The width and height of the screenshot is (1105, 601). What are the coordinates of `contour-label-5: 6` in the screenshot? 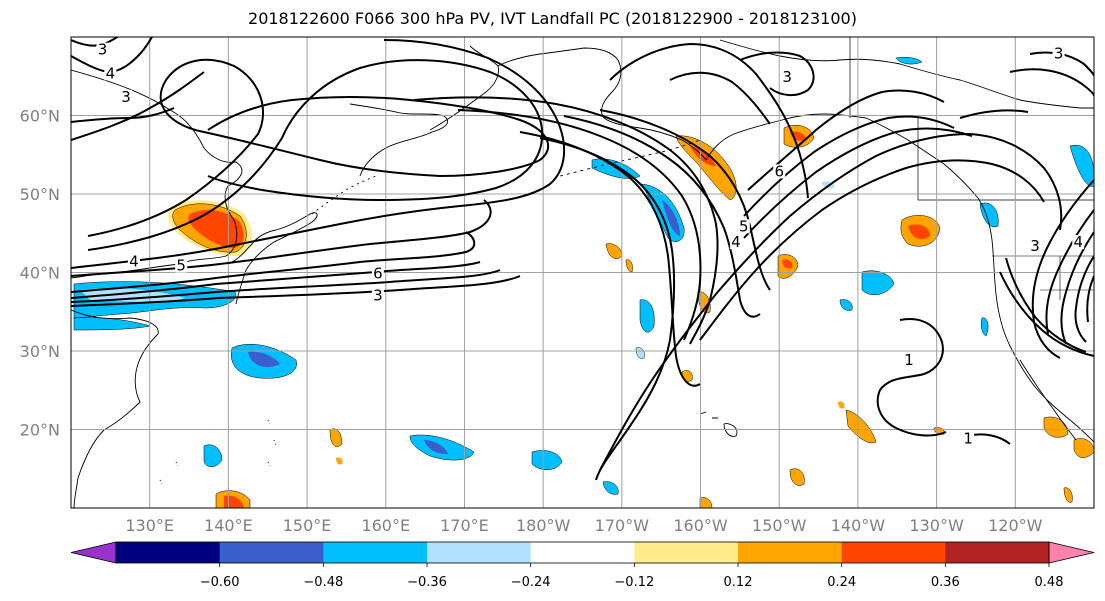 It's located at (378, 273).